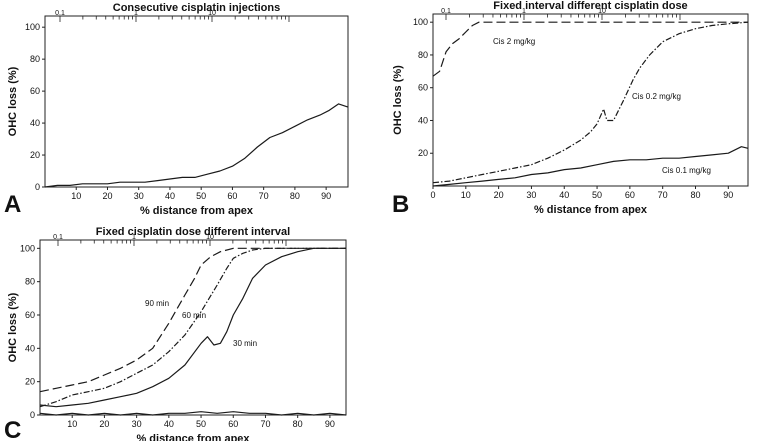 The image size is (764, 441). I want to click on series-label: Cis 0.1 mg/kg, so click(686, 170).